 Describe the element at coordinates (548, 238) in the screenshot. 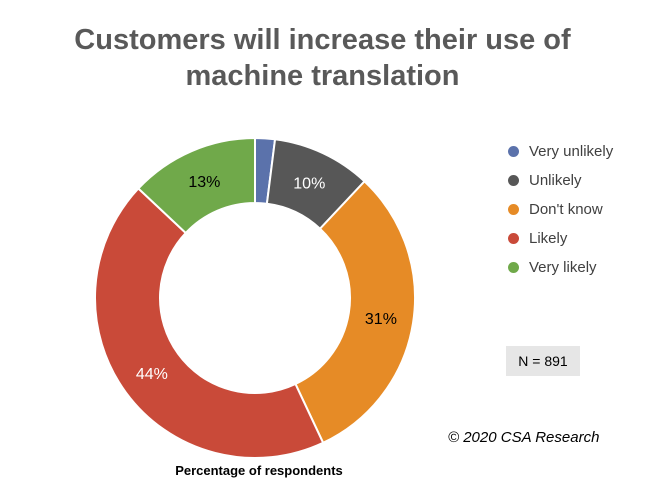

I see `legend-label: Likely` at that location.